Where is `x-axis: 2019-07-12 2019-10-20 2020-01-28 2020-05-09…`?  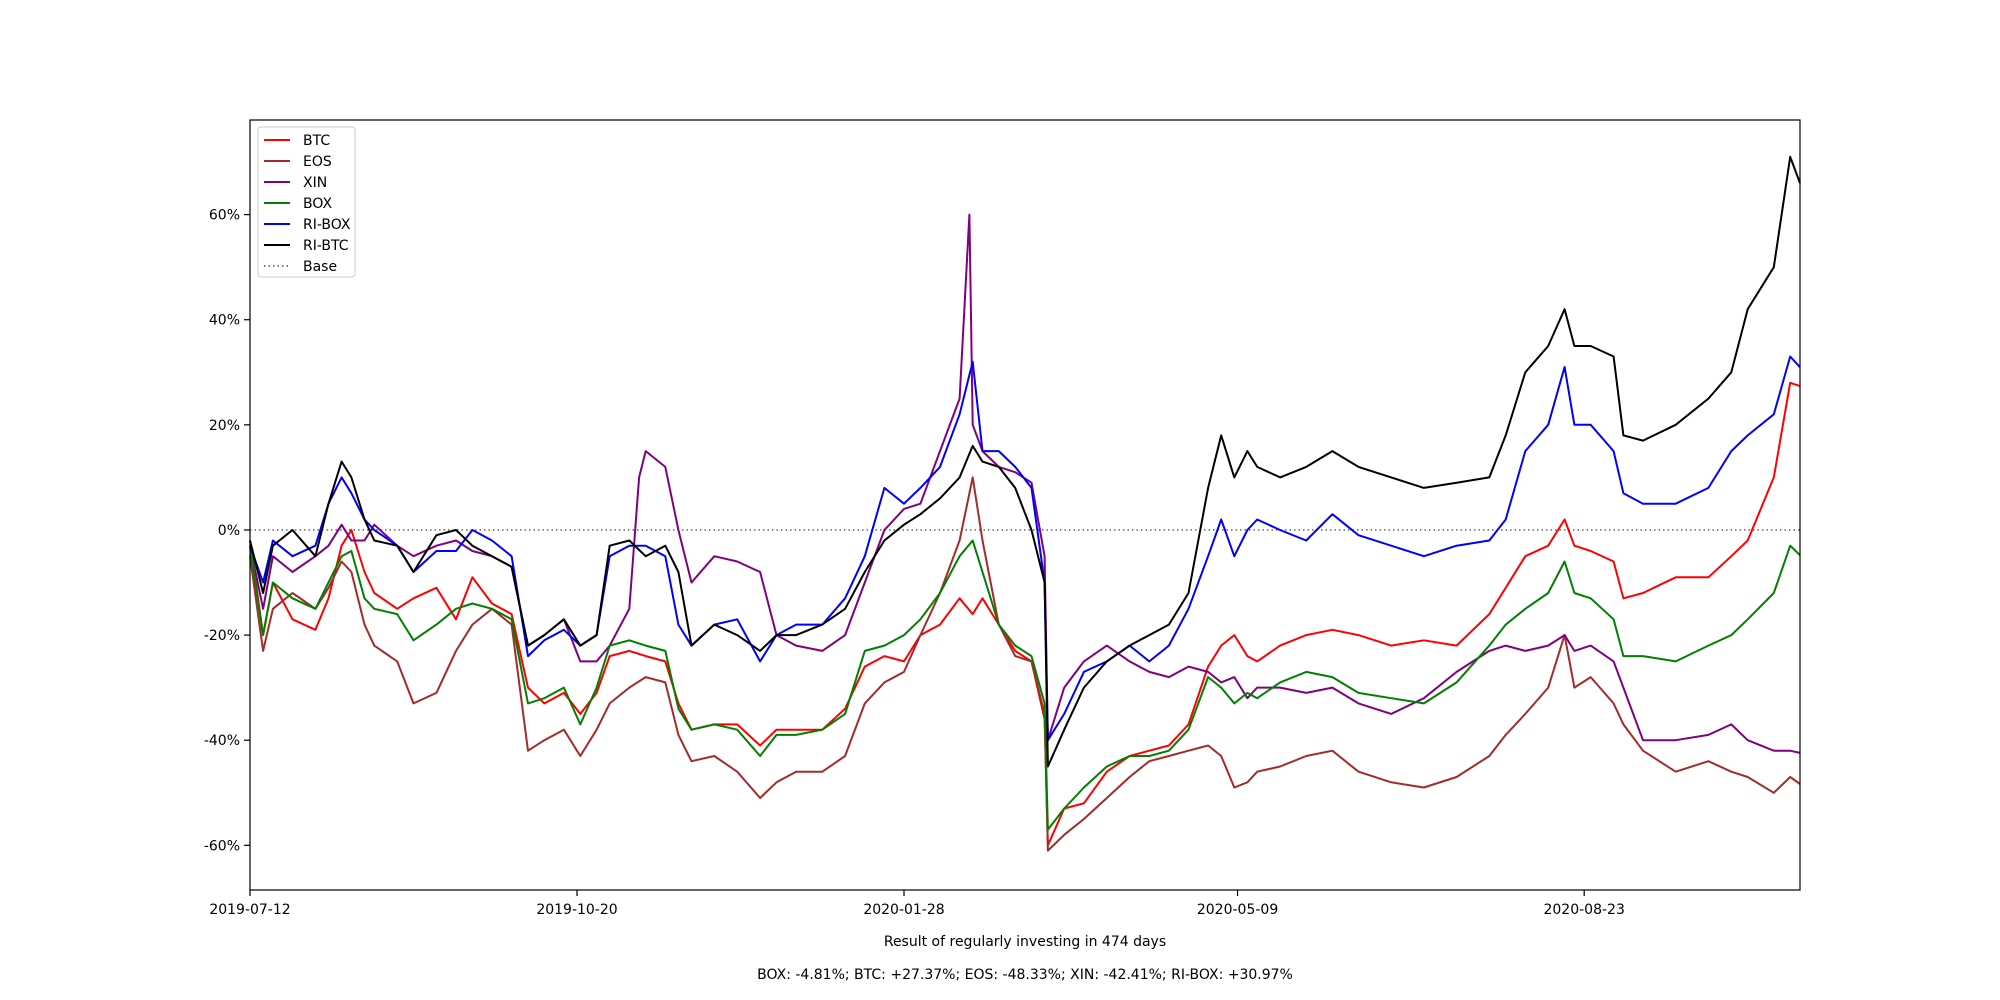
x-axis: 2019-07-12 2019-10-20 2020-01-28 2020-05-09… is located at coordinates (917, 904).